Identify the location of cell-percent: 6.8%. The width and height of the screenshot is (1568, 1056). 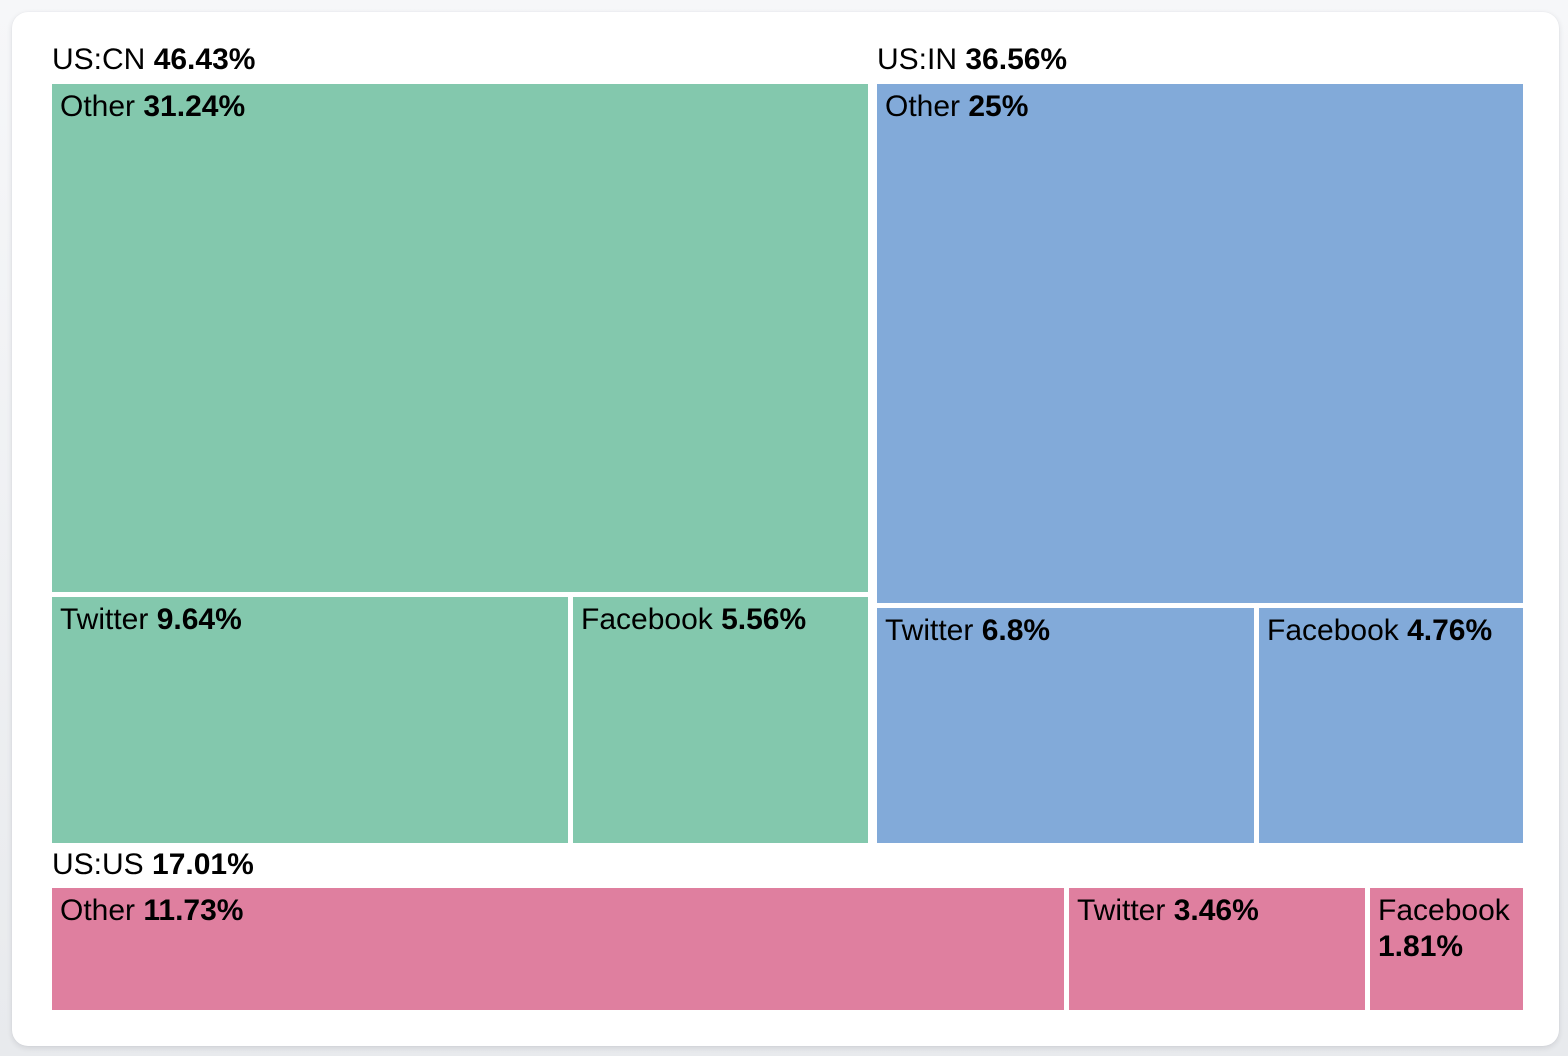
(1016, 630).